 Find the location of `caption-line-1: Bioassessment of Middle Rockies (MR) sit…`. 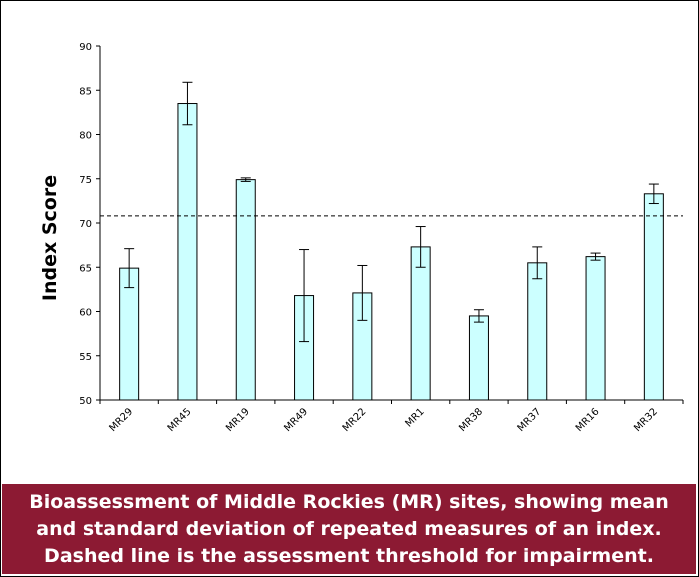

caption-line-1: Bioassessment of Middle Rockies (MR) sit… is located at coordinates (349, 501).